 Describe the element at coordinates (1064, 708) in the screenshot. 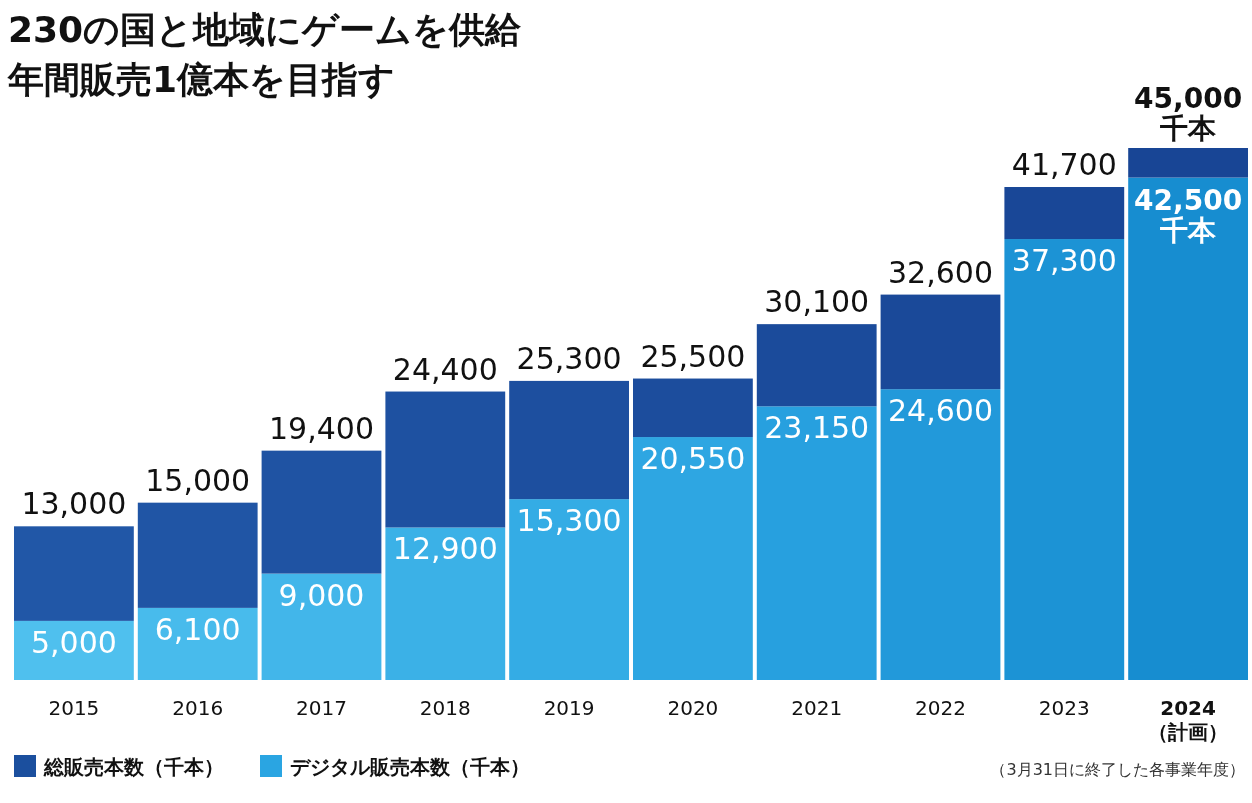

I see `x-tick-label: 2023` at that location.